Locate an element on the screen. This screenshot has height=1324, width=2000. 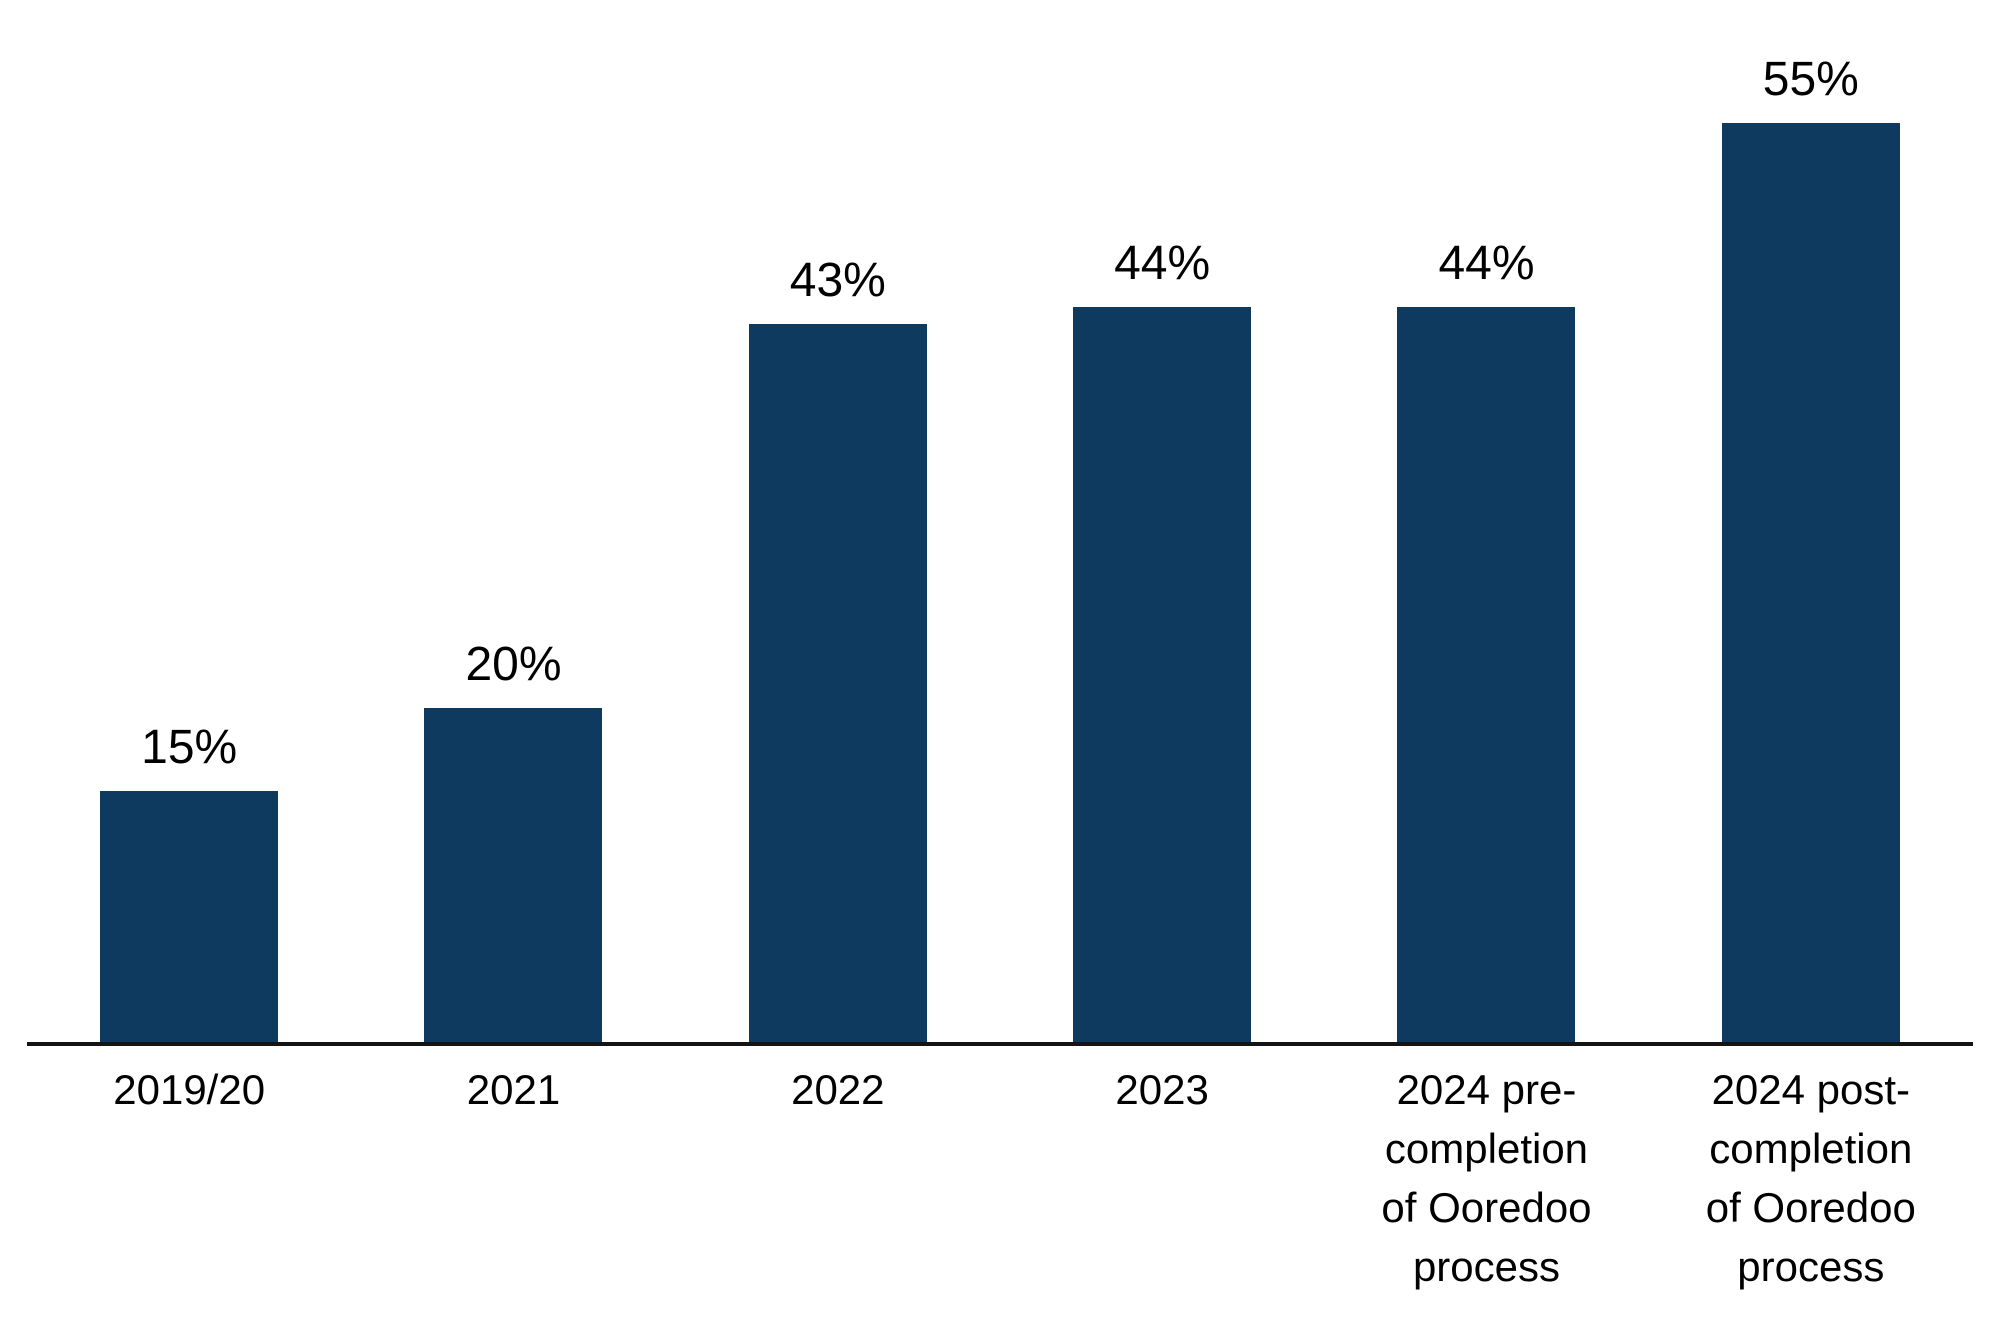
x-axis-category-label: 2019/20 is located at coordinates (189, 1178).